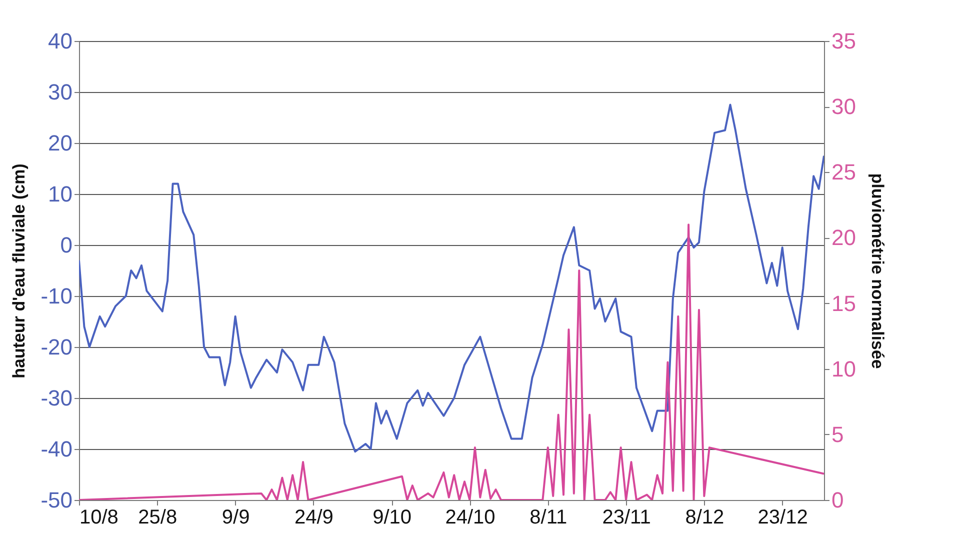  I want to click on y2-tick-label: 35, so click(844, 41).